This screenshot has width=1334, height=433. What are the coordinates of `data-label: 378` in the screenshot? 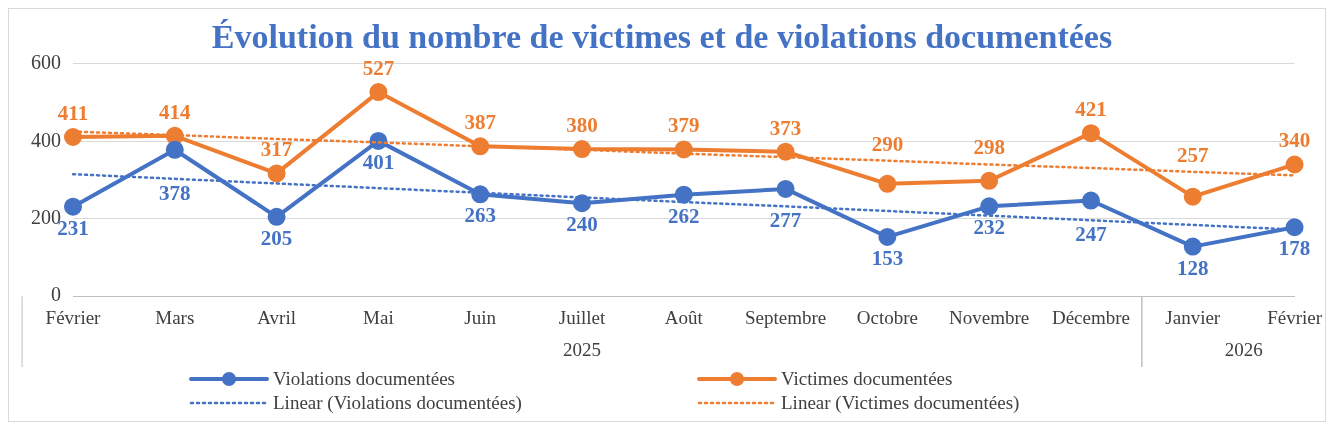 It's located at (175, 192).